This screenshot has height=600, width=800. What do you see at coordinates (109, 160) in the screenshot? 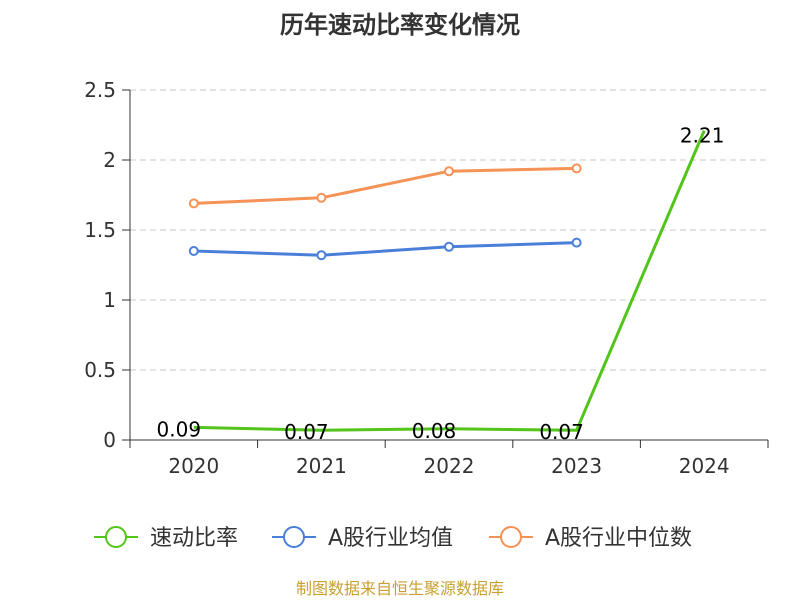
I see `y-tick-label: 2` at bounding box center [109, 160].